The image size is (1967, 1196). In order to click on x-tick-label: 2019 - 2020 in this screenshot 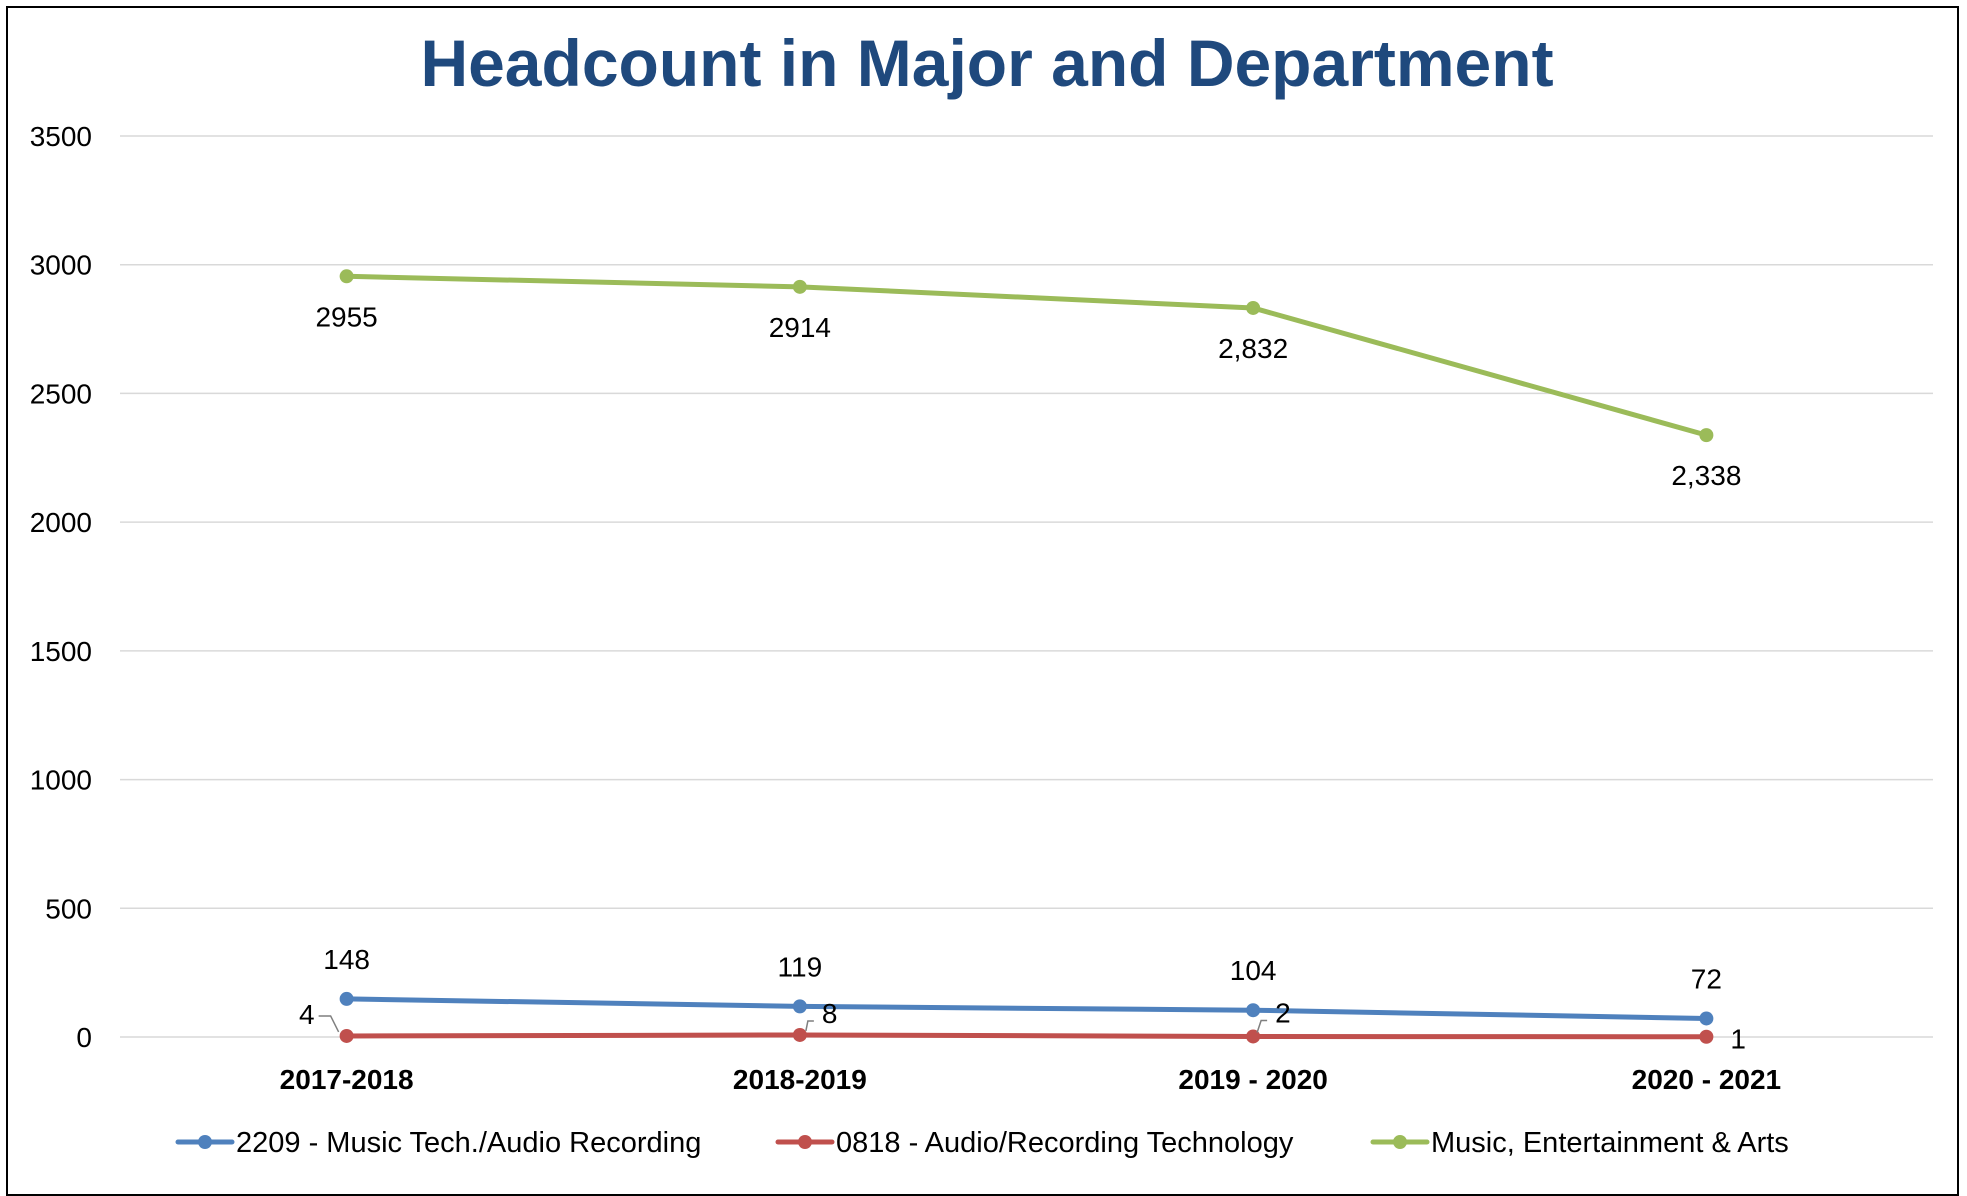, I will do `click(1252, 1079)`.